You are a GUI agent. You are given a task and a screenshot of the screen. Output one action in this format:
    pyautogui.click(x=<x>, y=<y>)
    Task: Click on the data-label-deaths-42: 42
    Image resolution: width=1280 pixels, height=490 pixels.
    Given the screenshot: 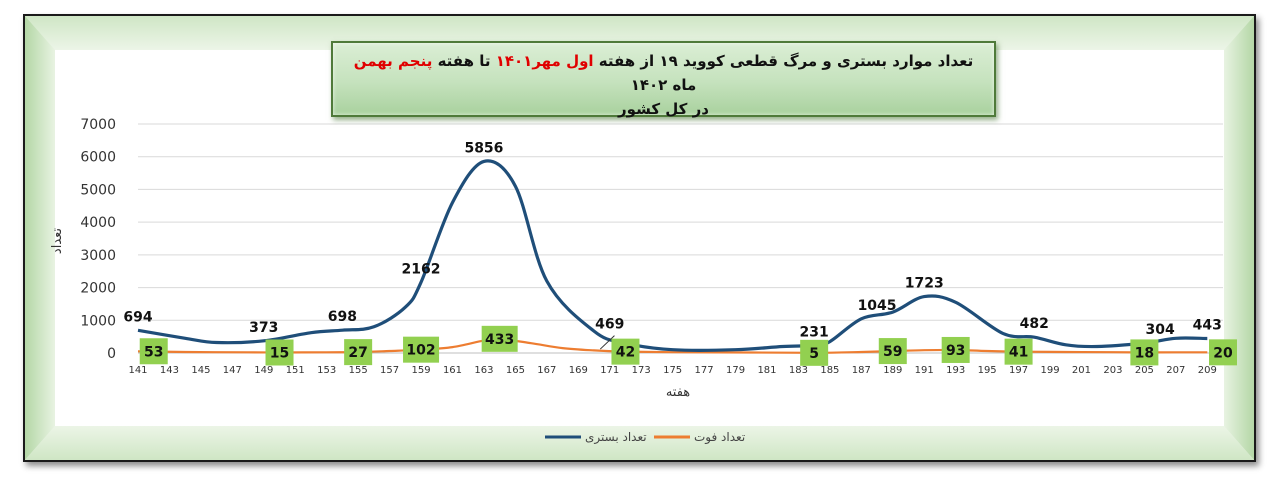 What is the action you would take?
    pyautogui.click(x=625, y=351)
    